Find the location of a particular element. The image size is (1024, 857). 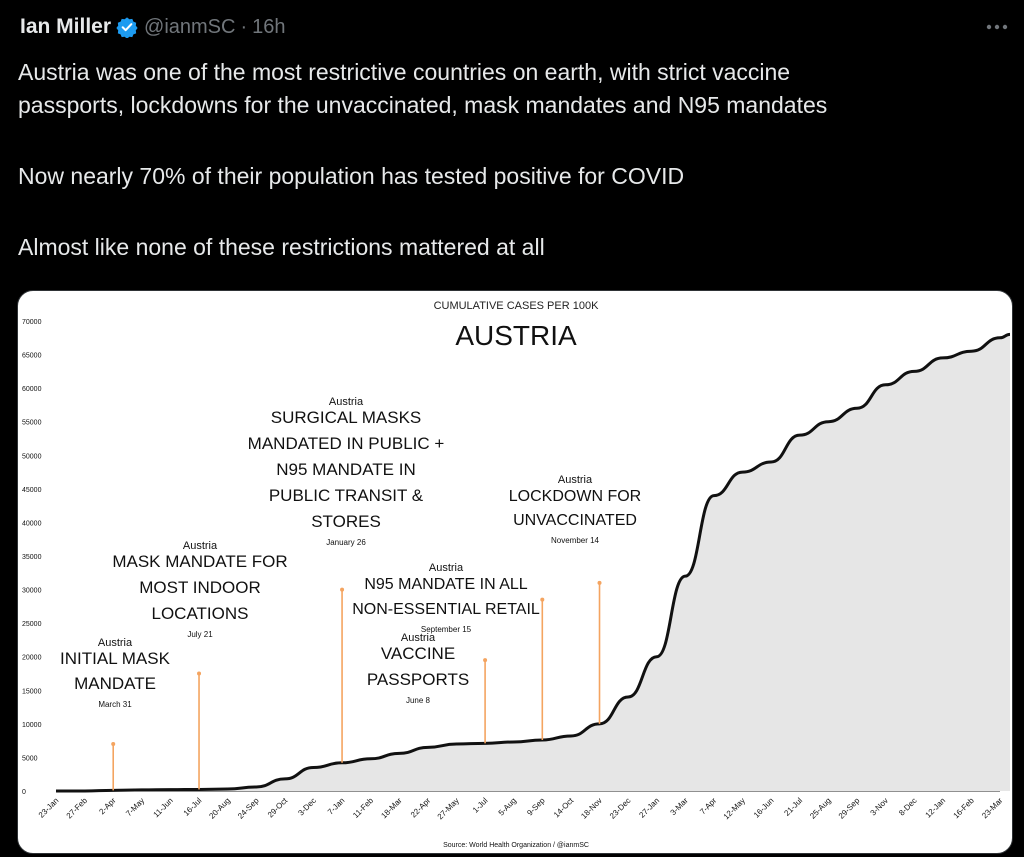

annotation-date: September 15 is located at coordinates (446, 629).